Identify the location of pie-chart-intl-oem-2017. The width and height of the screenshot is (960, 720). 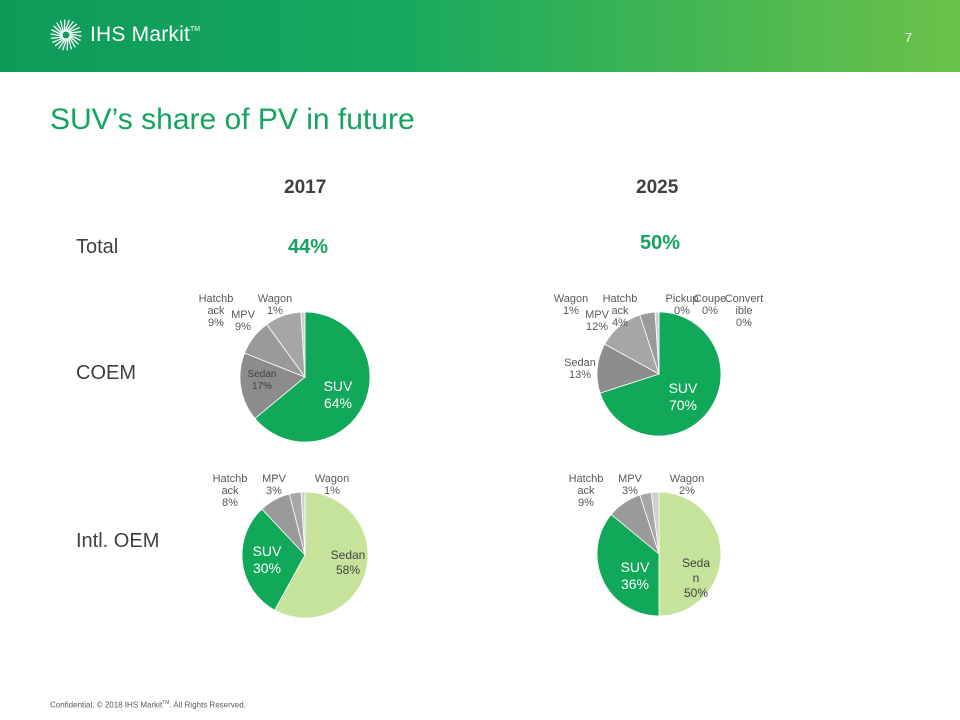
(305, 555).